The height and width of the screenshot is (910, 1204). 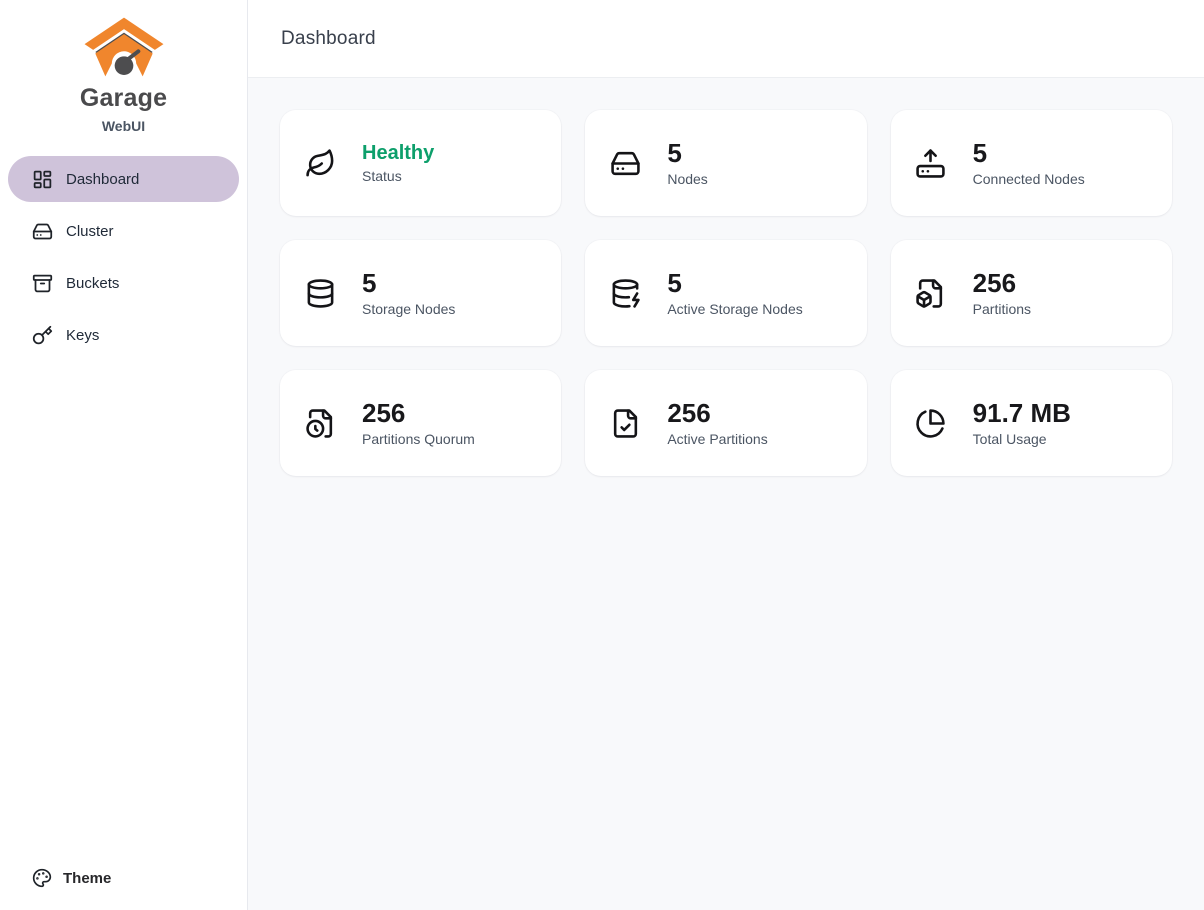 What do you see at coordinates (320, 163) in the screenshot?
I see `leaf-icon` at bounding box center [320, 163].